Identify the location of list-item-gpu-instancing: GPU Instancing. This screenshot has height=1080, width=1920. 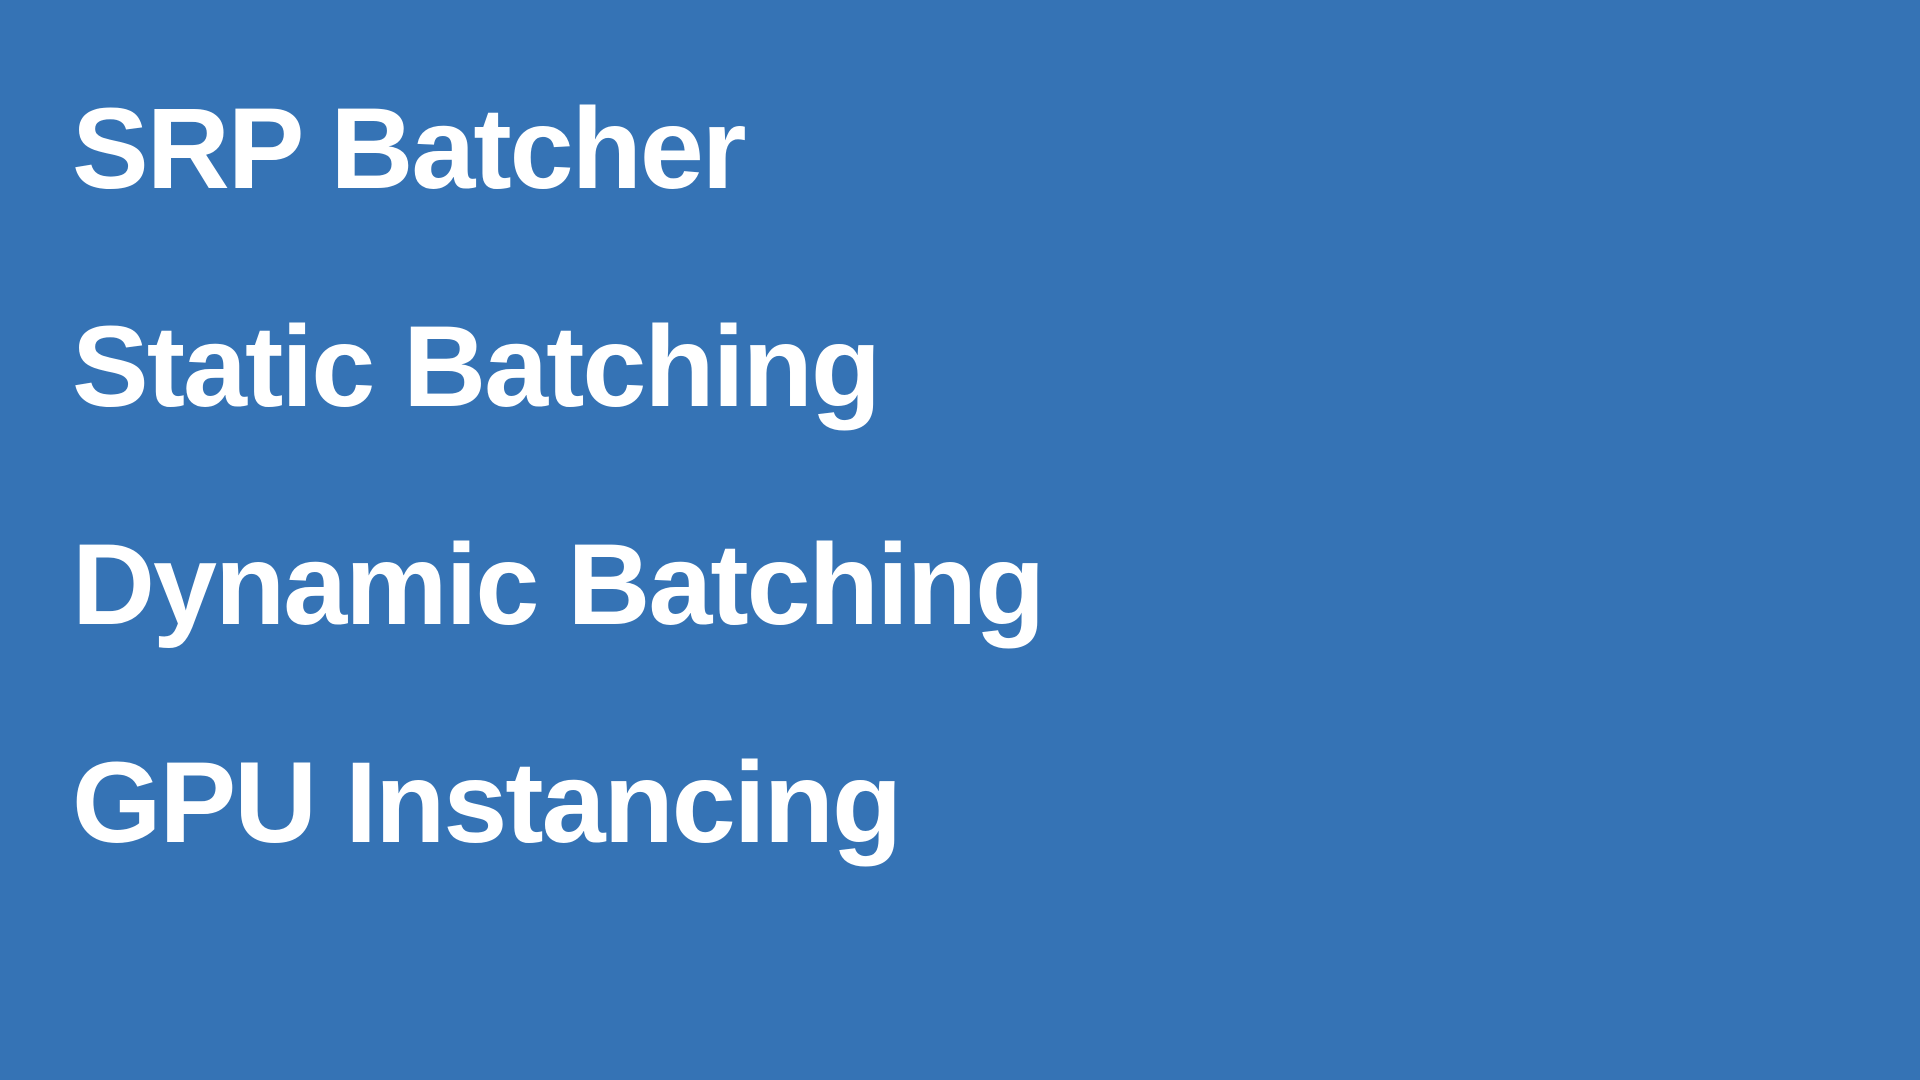
(487, 803).